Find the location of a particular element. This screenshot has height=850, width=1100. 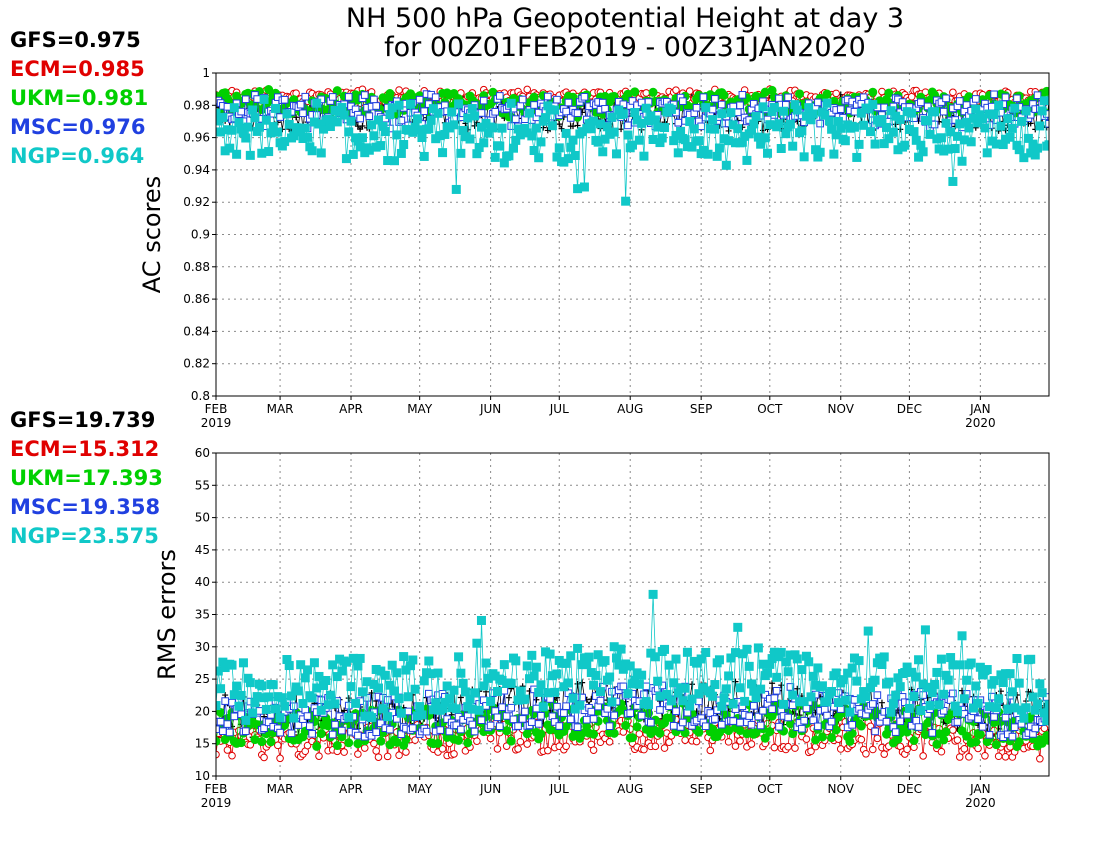

x-tick-label: SEP is located at coordinates (701, 409).